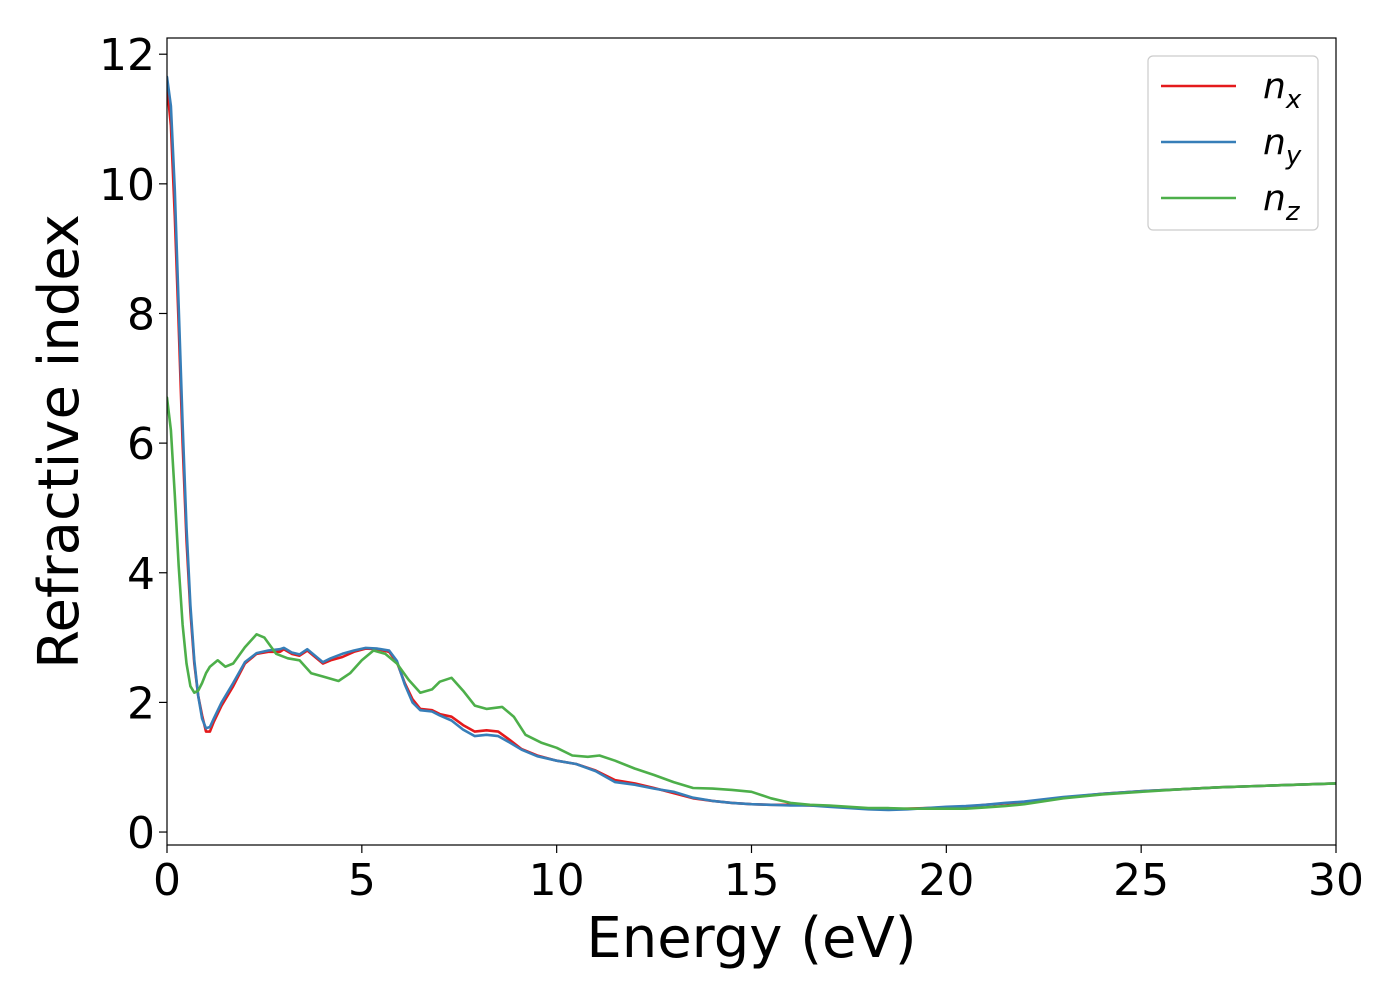 The height and width of the screenshot is (1000, 1400). Describe the element at coordinates (141, 833) in the screenshot. I see `y-tick-label: 0` at that location.